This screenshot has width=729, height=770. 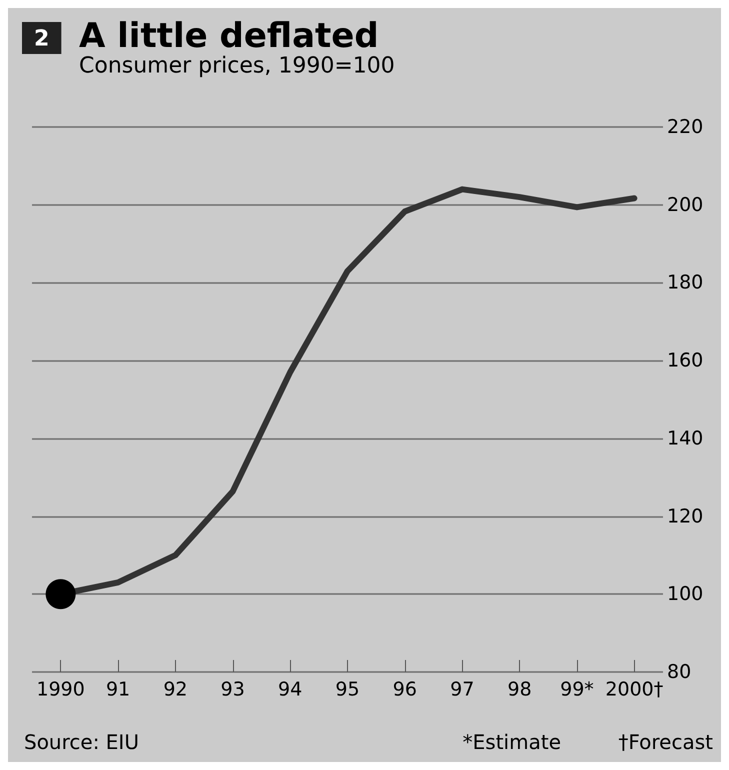 What do you see at coordinates (42, 39) in the screenshot?
I see `text: 2` at bounding box center [42, 39].